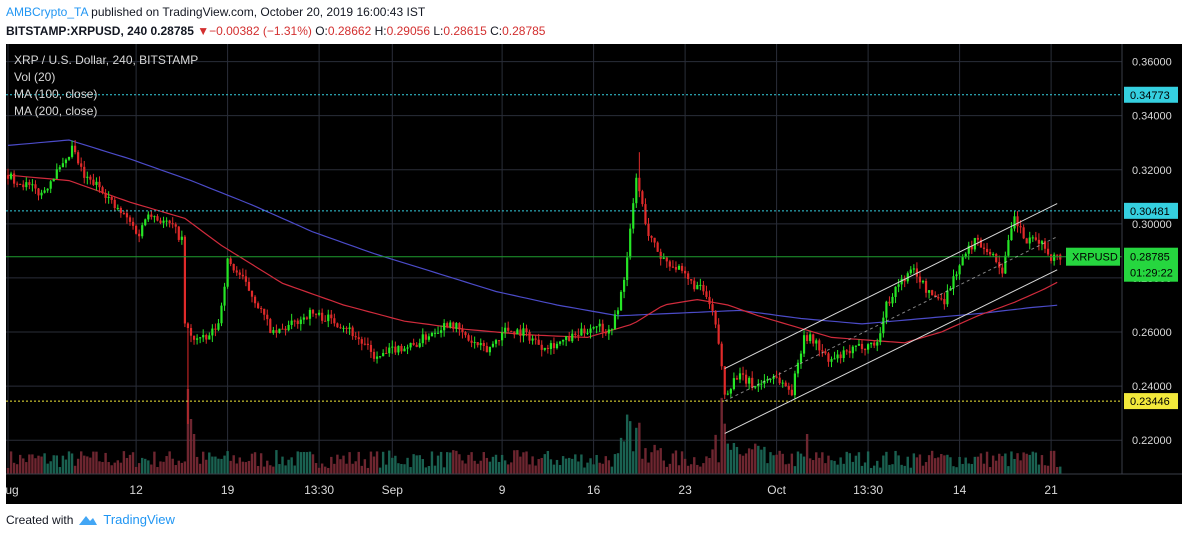 The height and width of the screenshot is (539, 1188). Describe the element at coordinates (55, 111) in the screenshot. I see `legend-item-ma200: MA (200, close)` at that location.